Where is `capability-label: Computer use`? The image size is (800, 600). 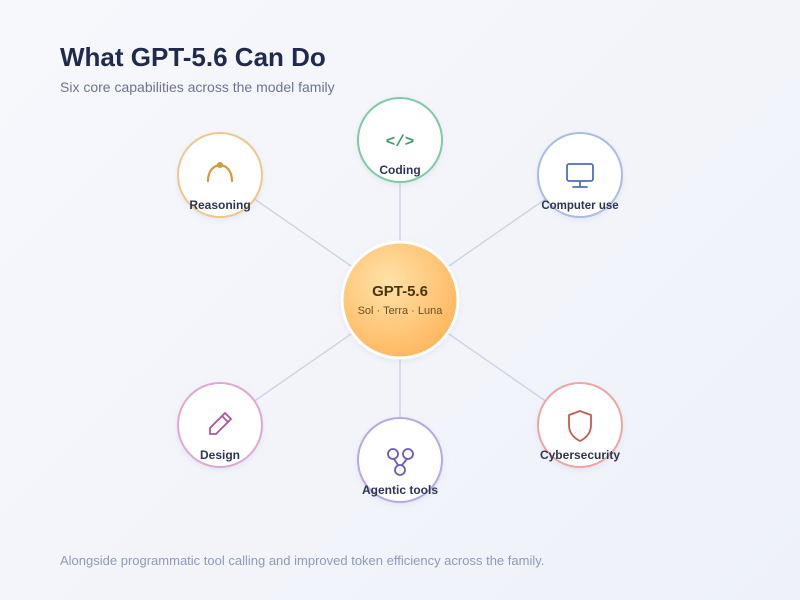 capability-label: Computer use is located at coordinates (579, 206).